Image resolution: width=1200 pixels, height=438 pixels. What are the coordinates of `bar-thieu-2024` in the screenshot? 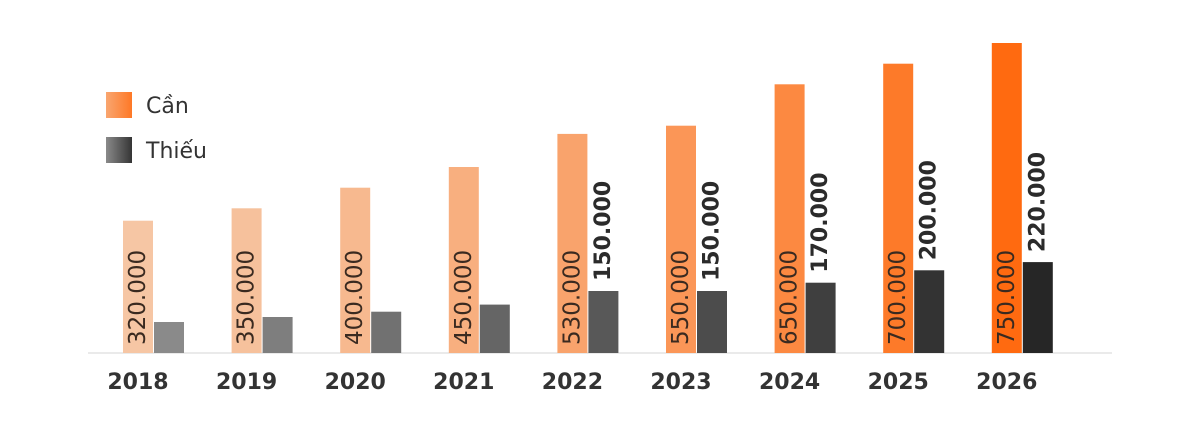 It's located at (820, 317).